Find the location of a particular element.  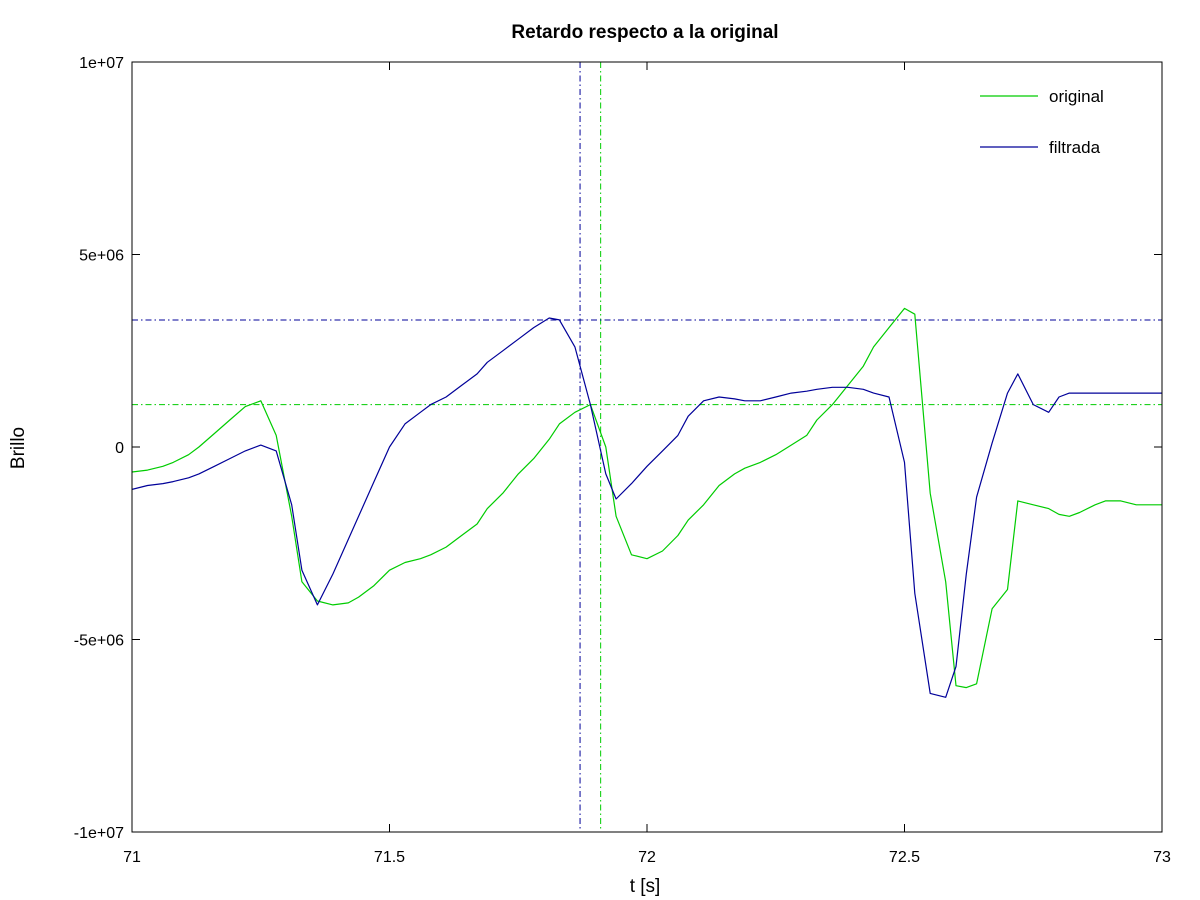

y-tick-label: -1e+07 is located at coordinates (99, 833).